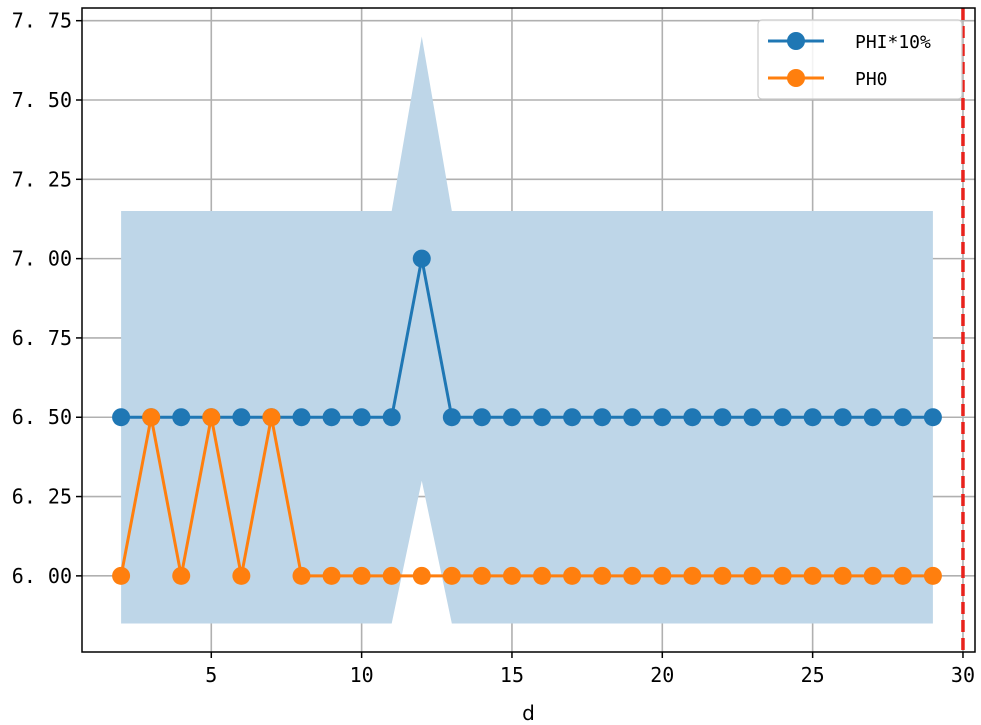 This screenshot has height=725, width=981. Describe the element at coordinates (42, 100) in the screenshot. I see `y-tick-label: 7. 50` at that location.